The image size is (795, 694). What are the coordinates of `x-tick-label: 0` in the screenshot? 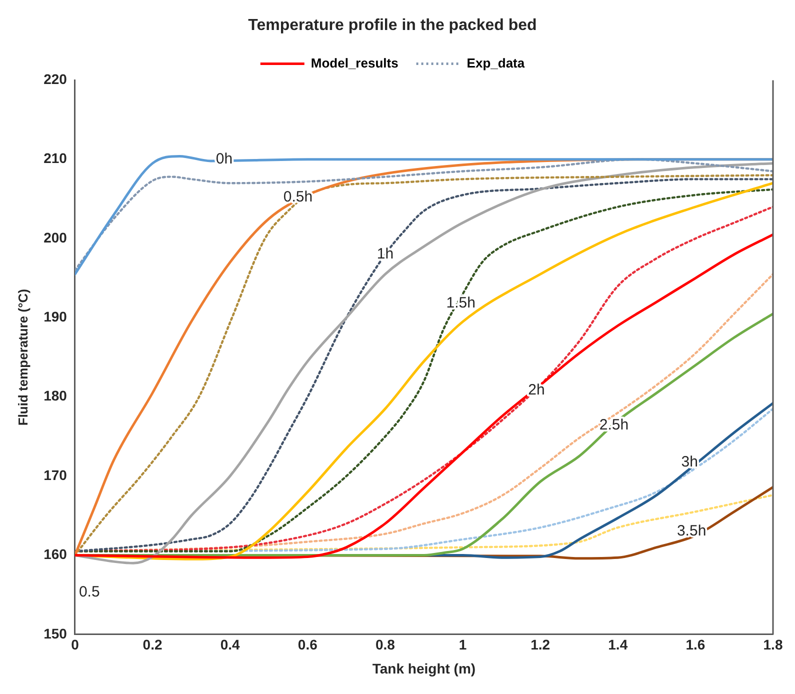 It's located at (75, 644).